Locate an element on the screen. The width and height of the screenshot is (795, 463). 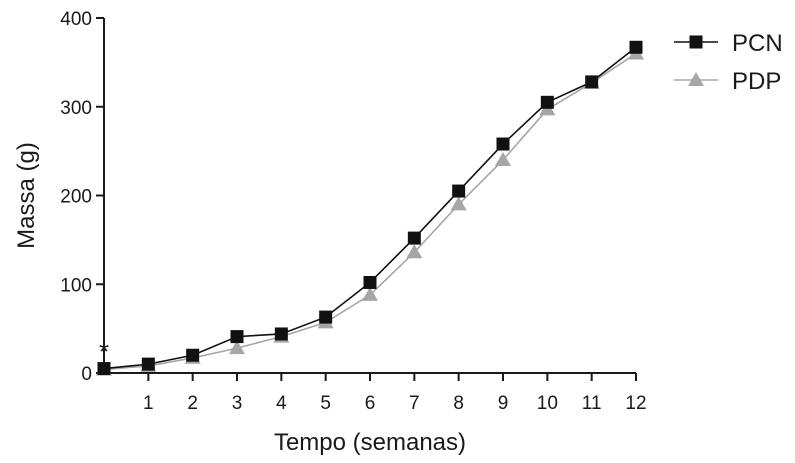
y-tick-label: 100 is located at coordinates (76, 285).